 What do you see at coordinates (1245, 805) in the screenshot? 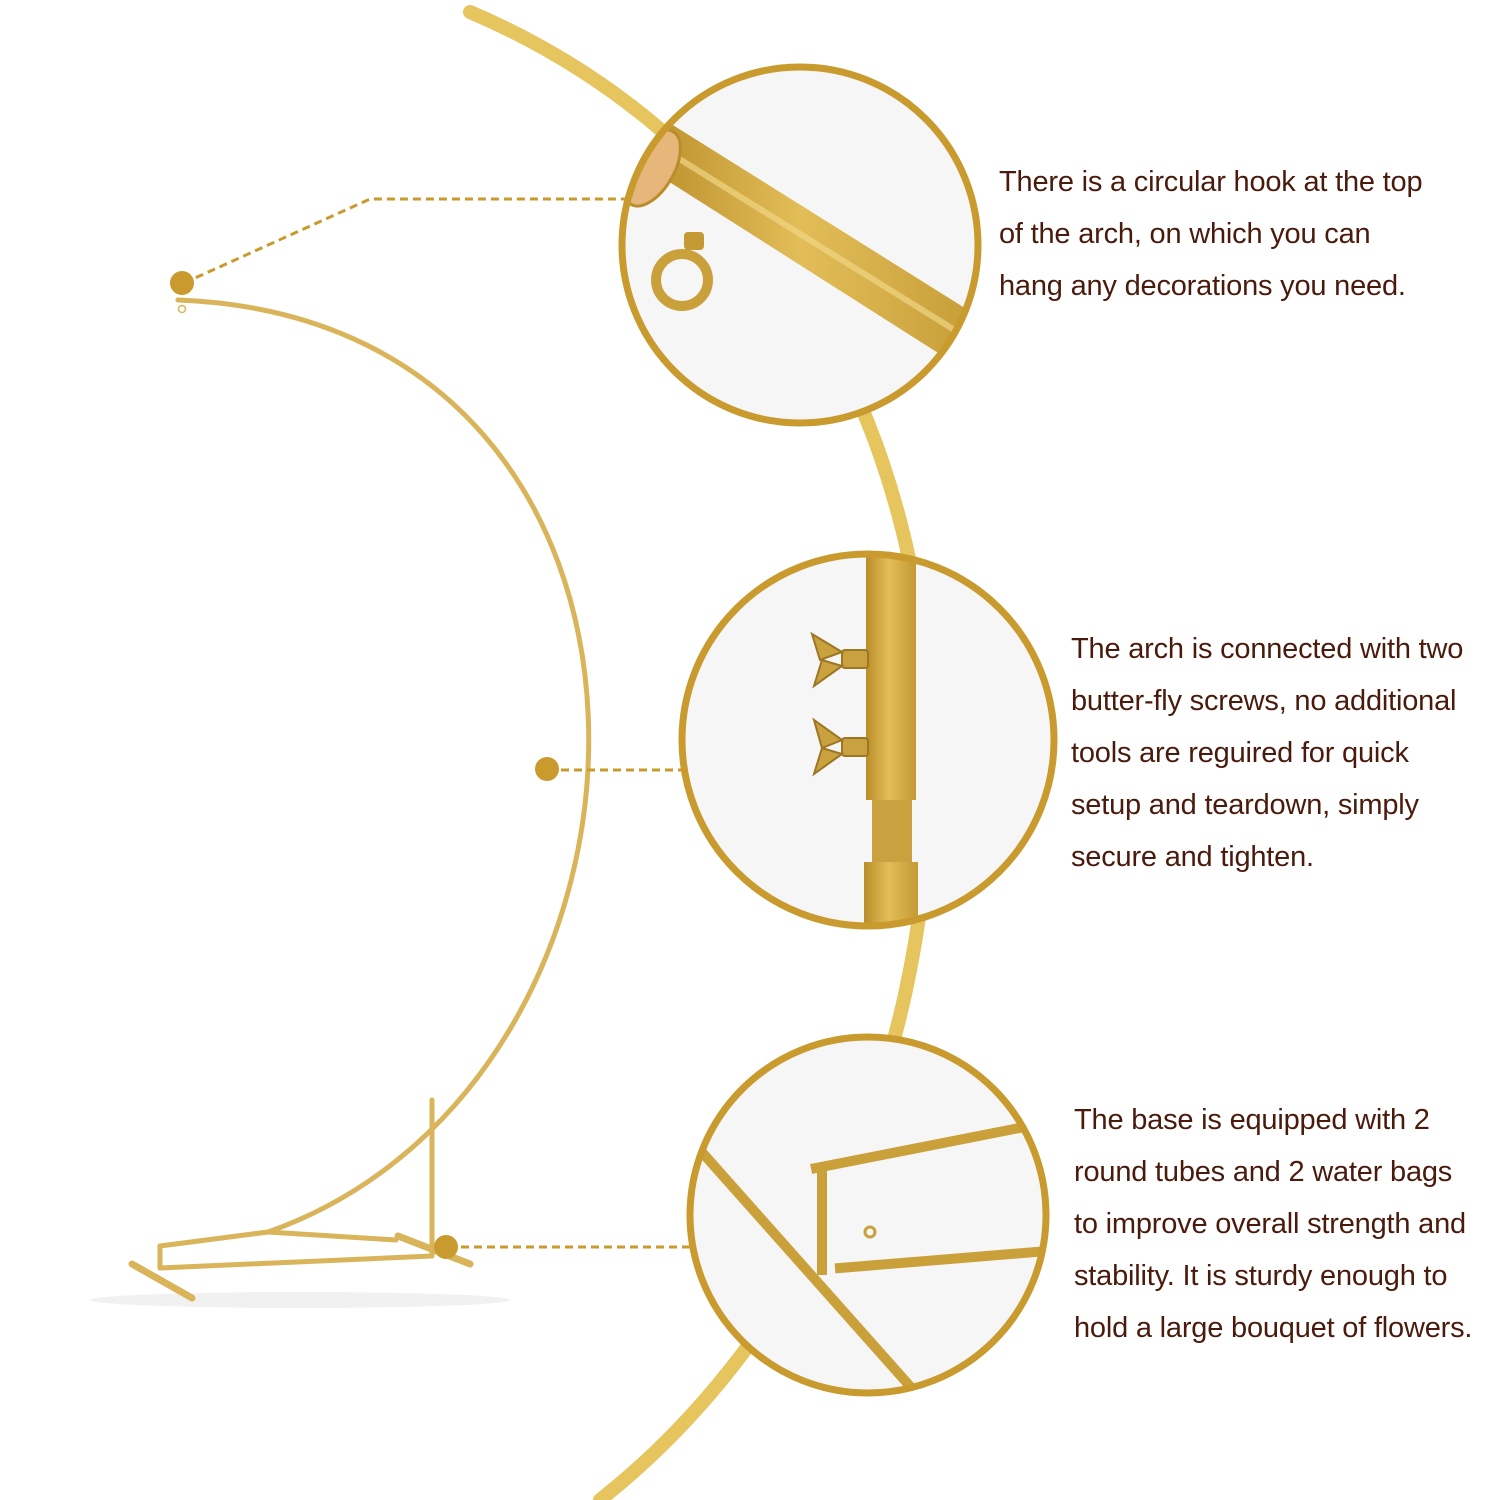
I see `caption-screws-line-4: setup and teardown, simply` at bounding box center [1245, 805].